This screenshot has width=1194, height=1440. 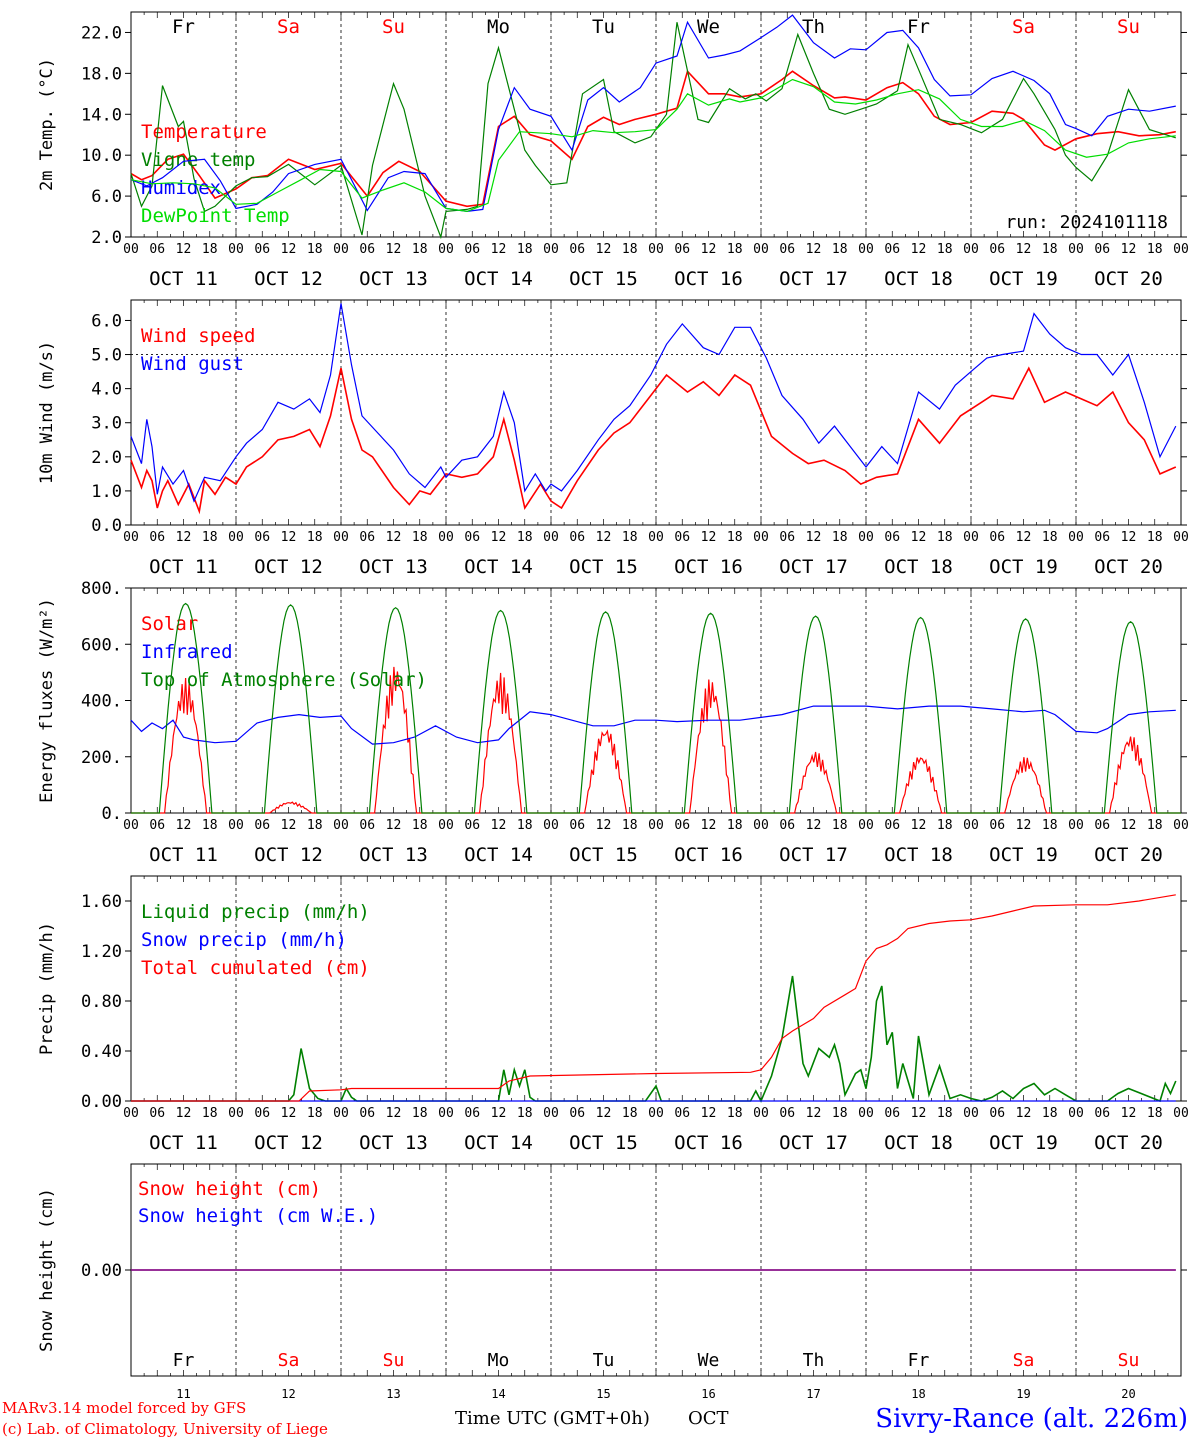 I want to click on day-number-label: 17, so click(x=813, y=1394).